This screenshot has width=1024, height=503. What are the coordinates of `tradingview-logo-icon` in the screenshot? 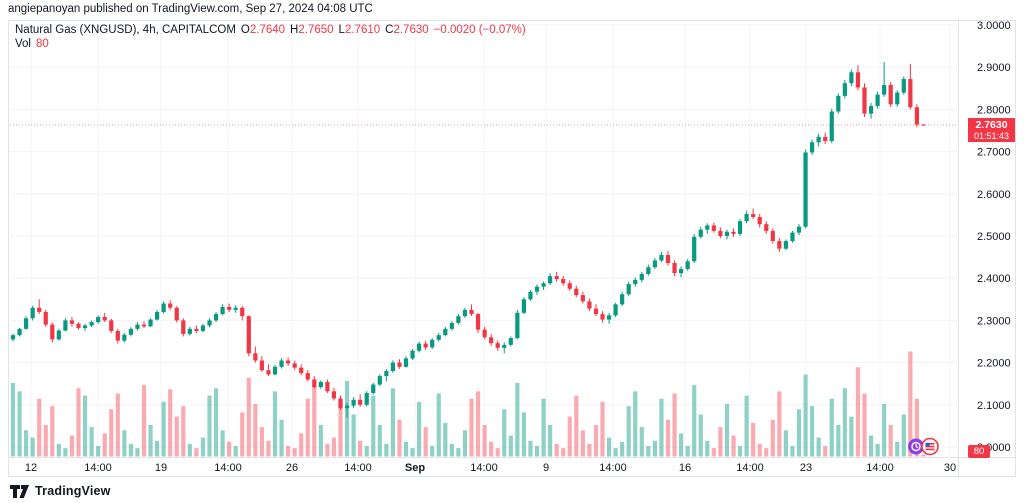 It's located at (19, 491).